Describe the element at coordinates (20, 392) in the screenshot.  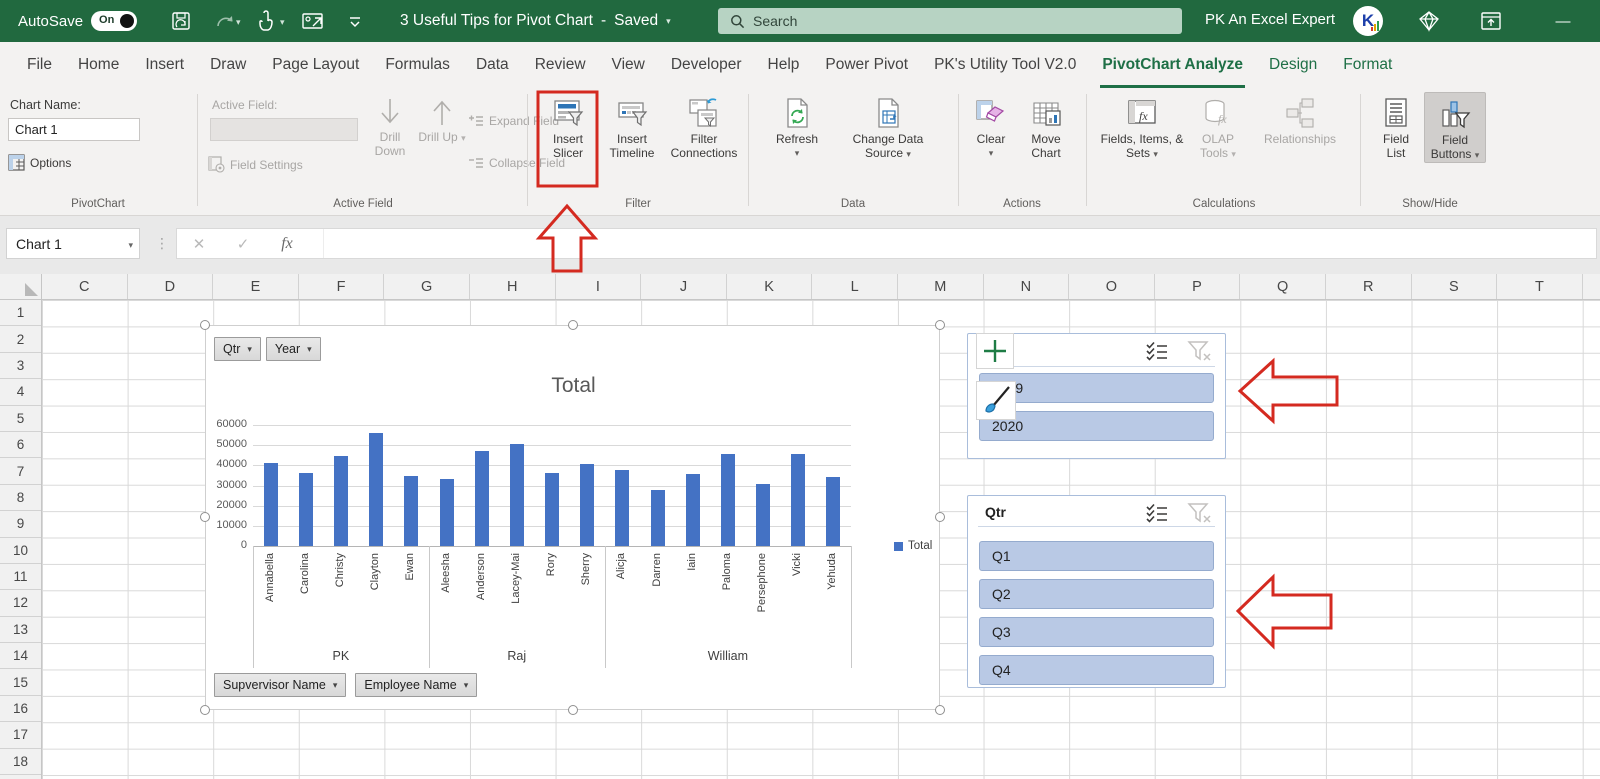
I see `row-header: 4` at that location.